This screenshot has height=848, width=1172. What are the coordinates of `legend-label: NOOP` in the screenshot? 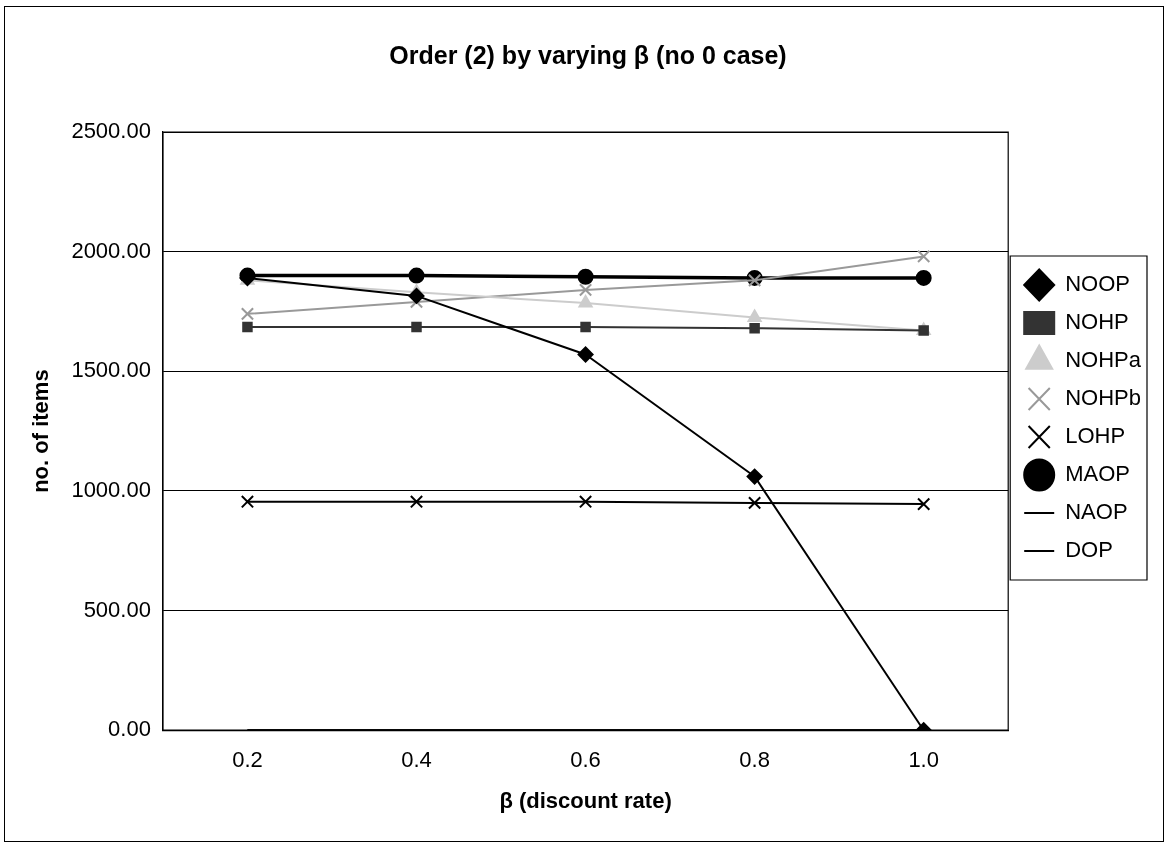 It's located at (1097, 284).